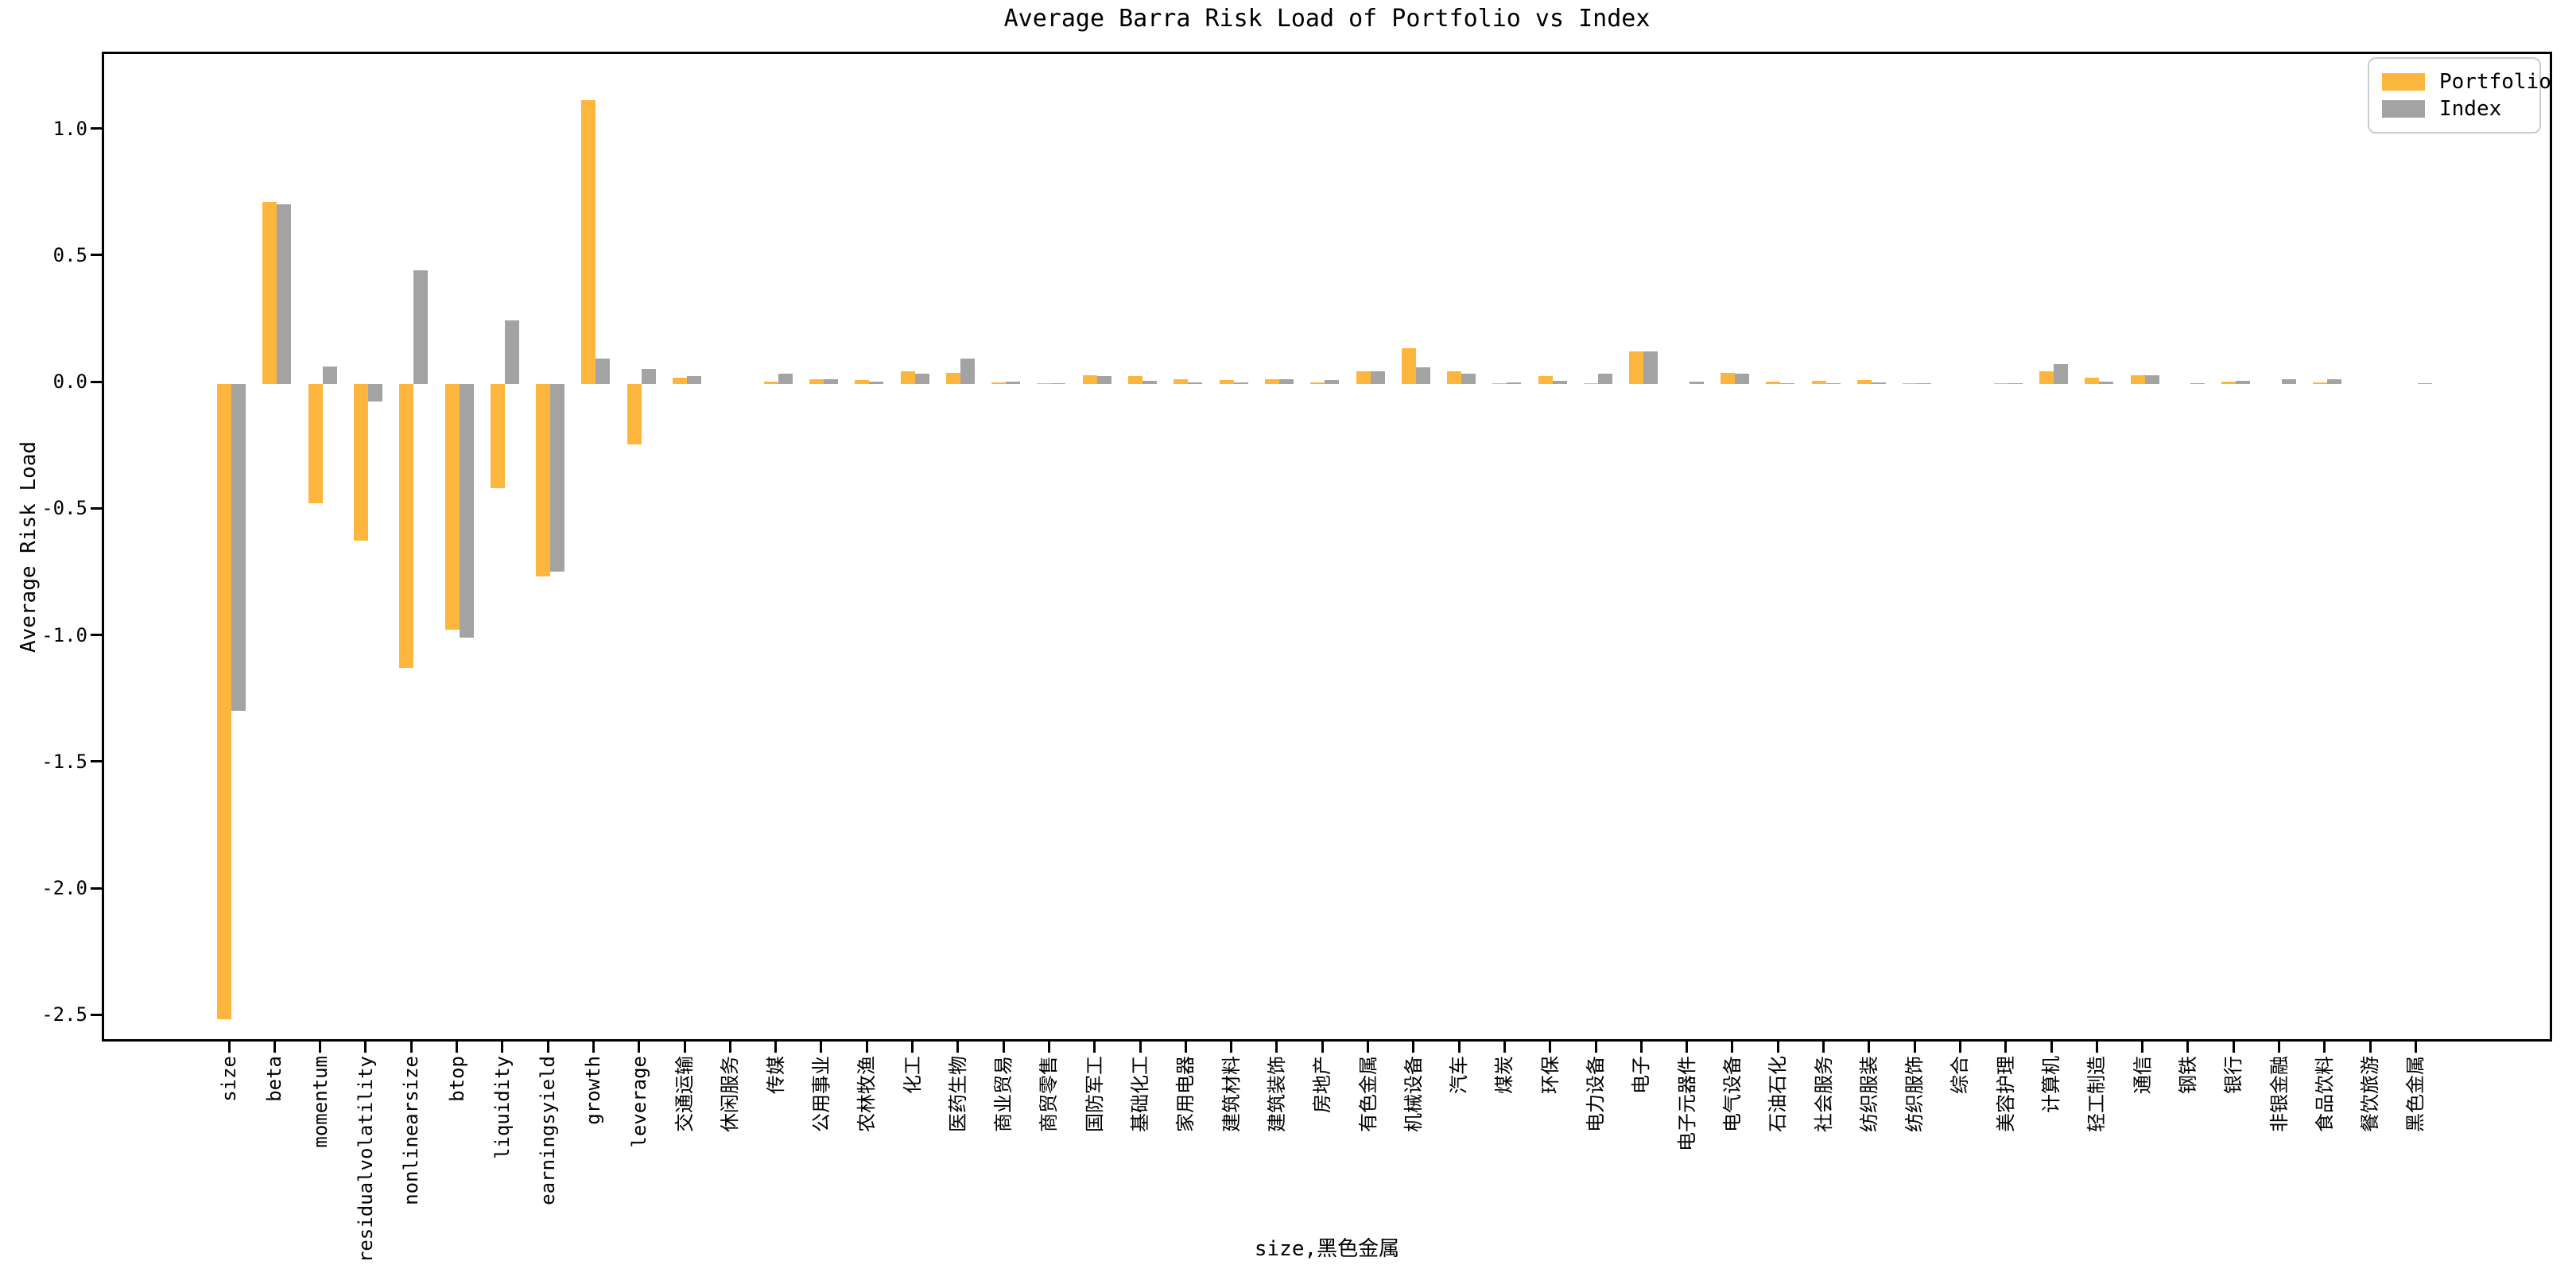 This screenshot has height=1288, width=2576. Describe the element at coordinates (548, 1130) in the screenshot. I see `x-tick-label: earningsyield` at that location.